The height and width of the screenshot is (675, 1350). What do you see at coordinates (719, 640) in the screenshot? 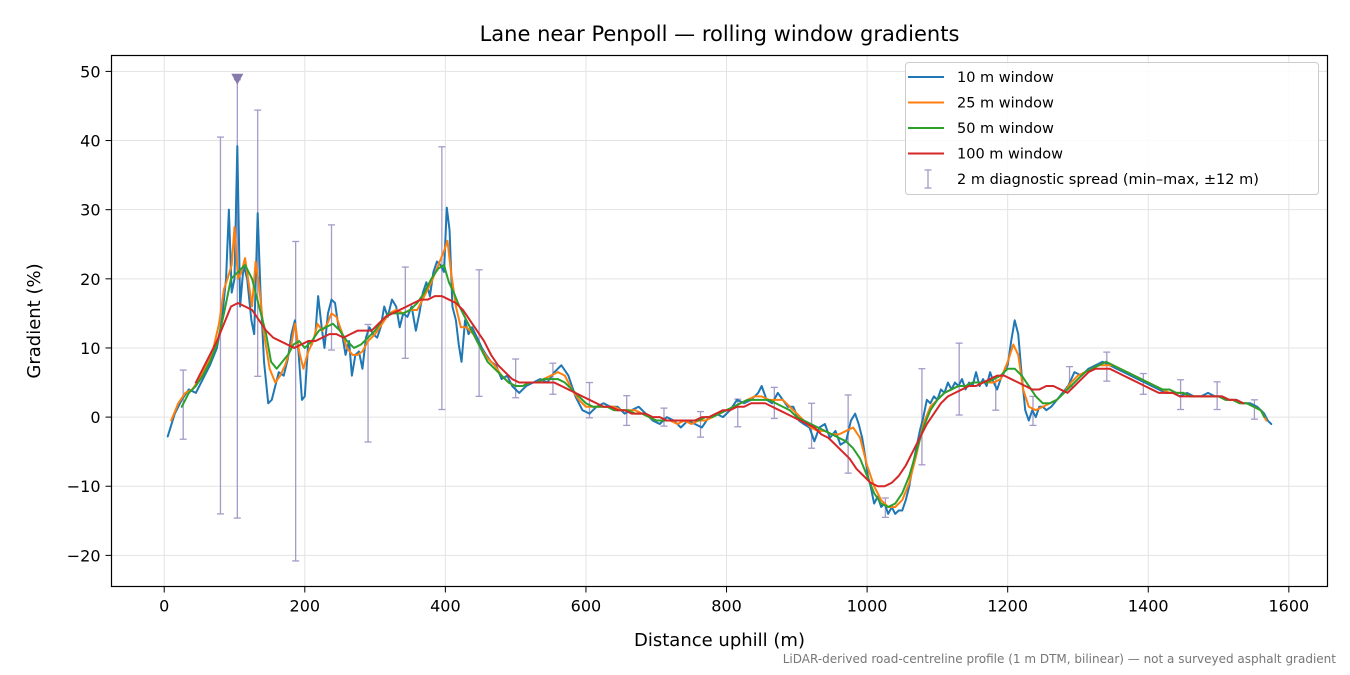
I see `x-axis-label: Distance uphill (m)` at bounding box center [719, 640].